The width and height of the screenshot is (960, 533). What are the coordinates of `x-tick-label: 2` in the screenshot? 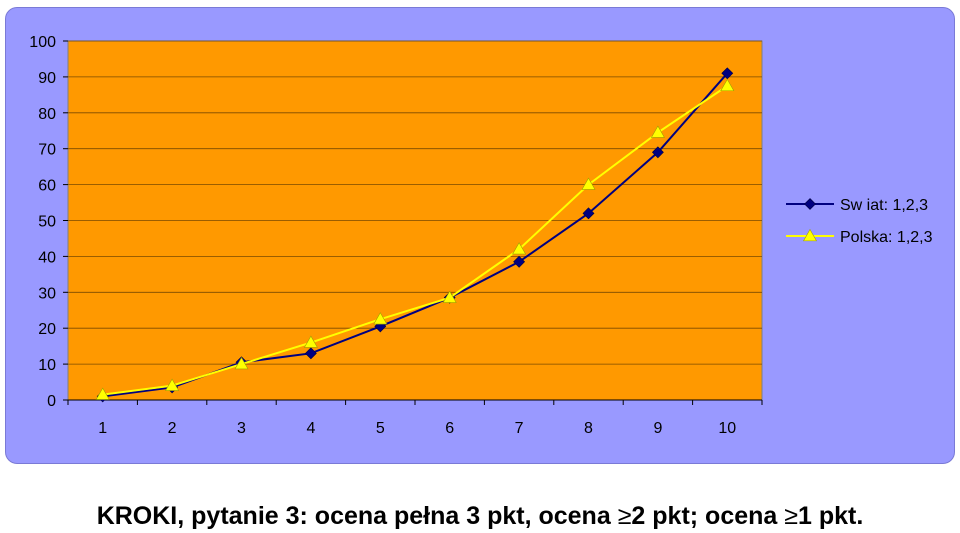 It's located at (172, 428).